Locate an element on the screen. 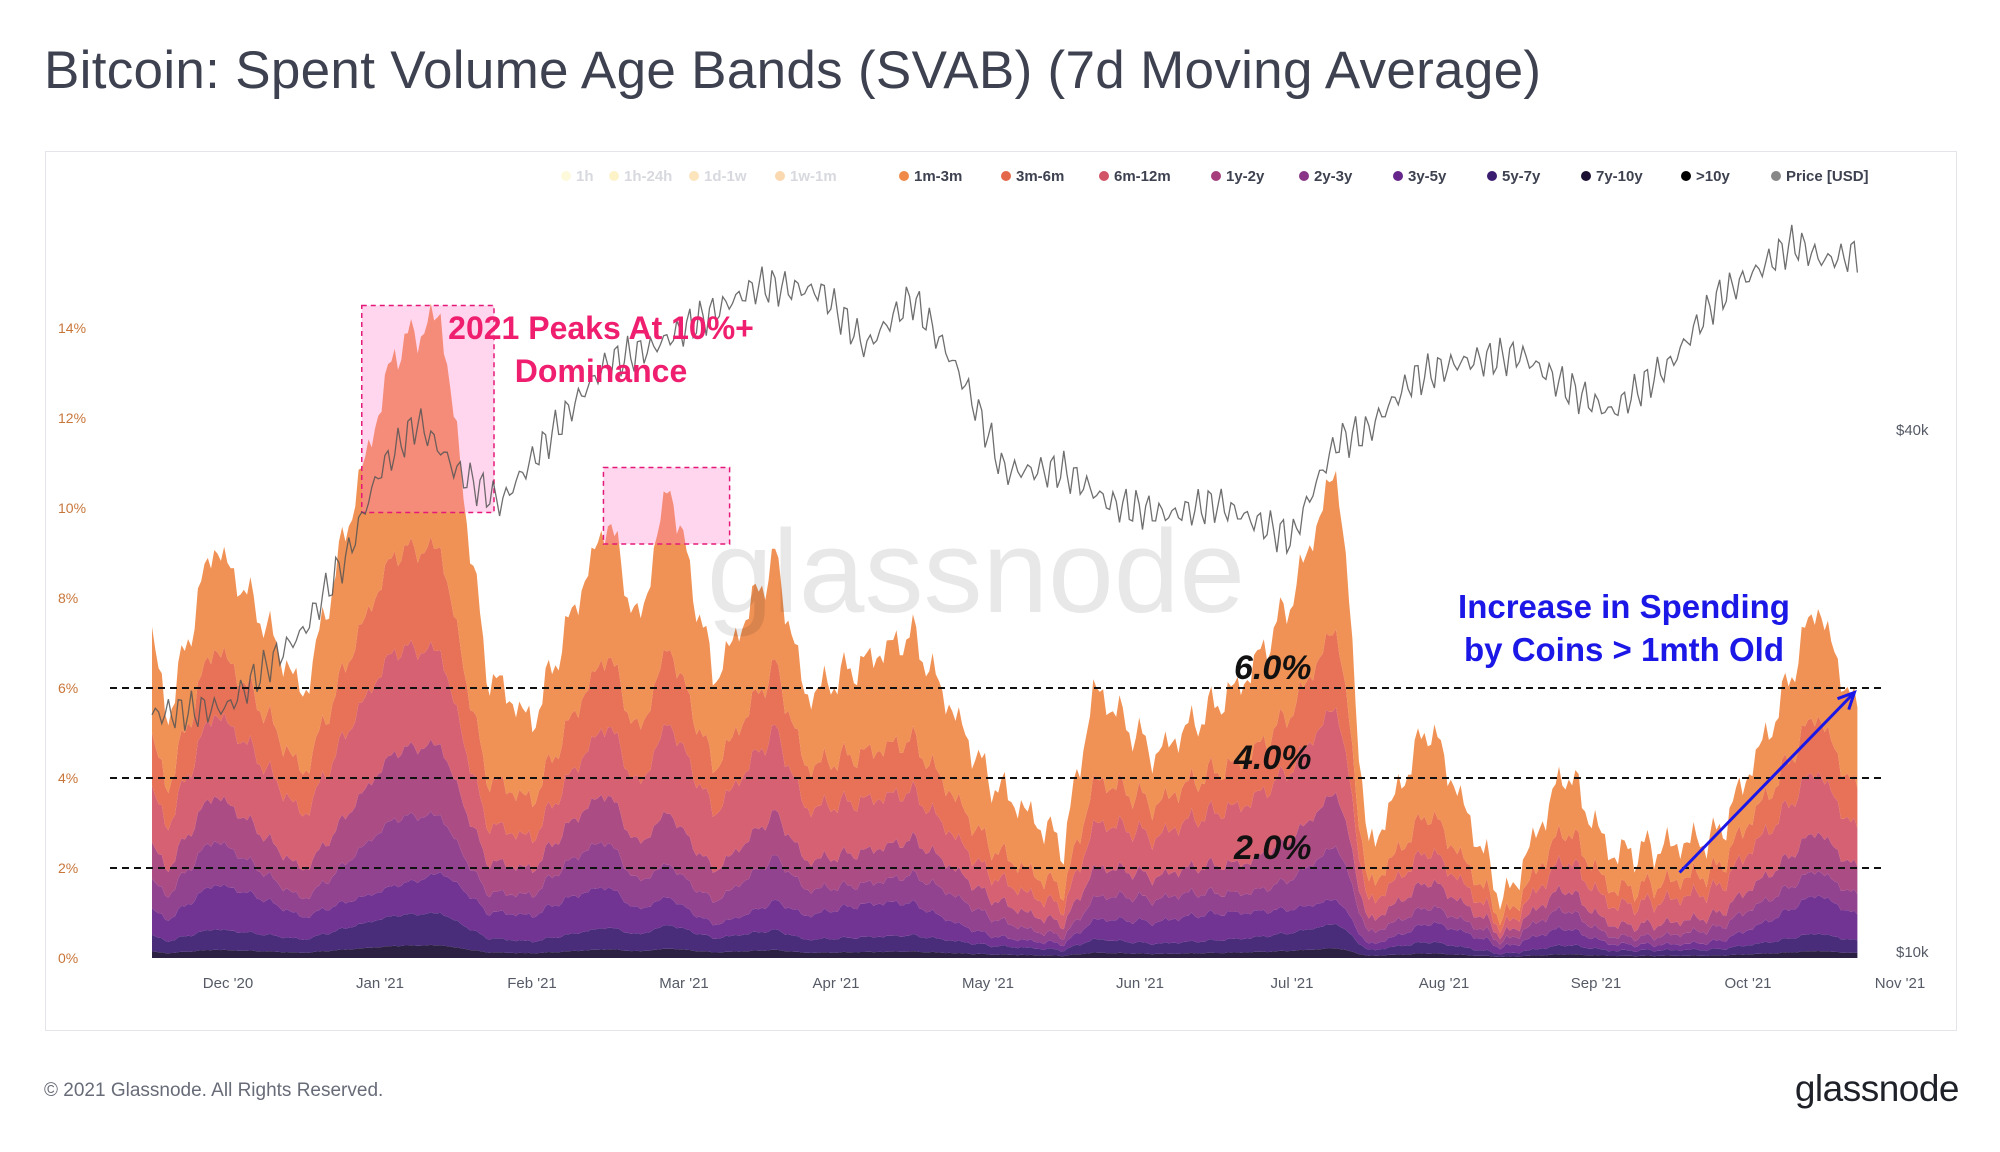 The height and width of the screenshot is (1152, 2000). legend-item-3m-6m: 3m-6m is located at coordinates (1032, 176).